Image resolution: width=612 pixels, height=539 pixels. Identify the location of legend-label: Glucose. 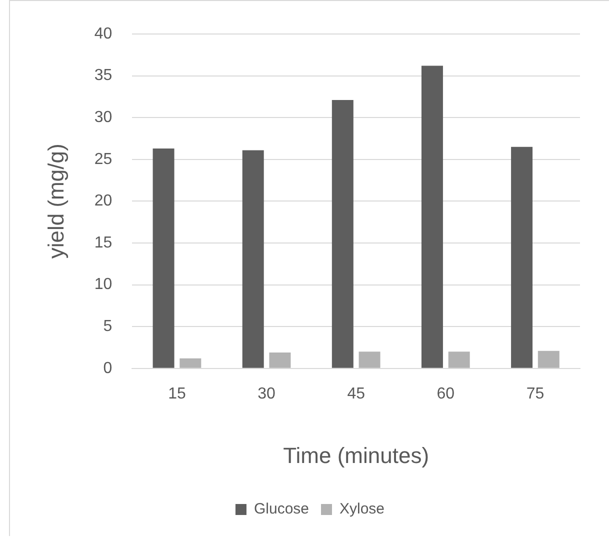
(282, 509).